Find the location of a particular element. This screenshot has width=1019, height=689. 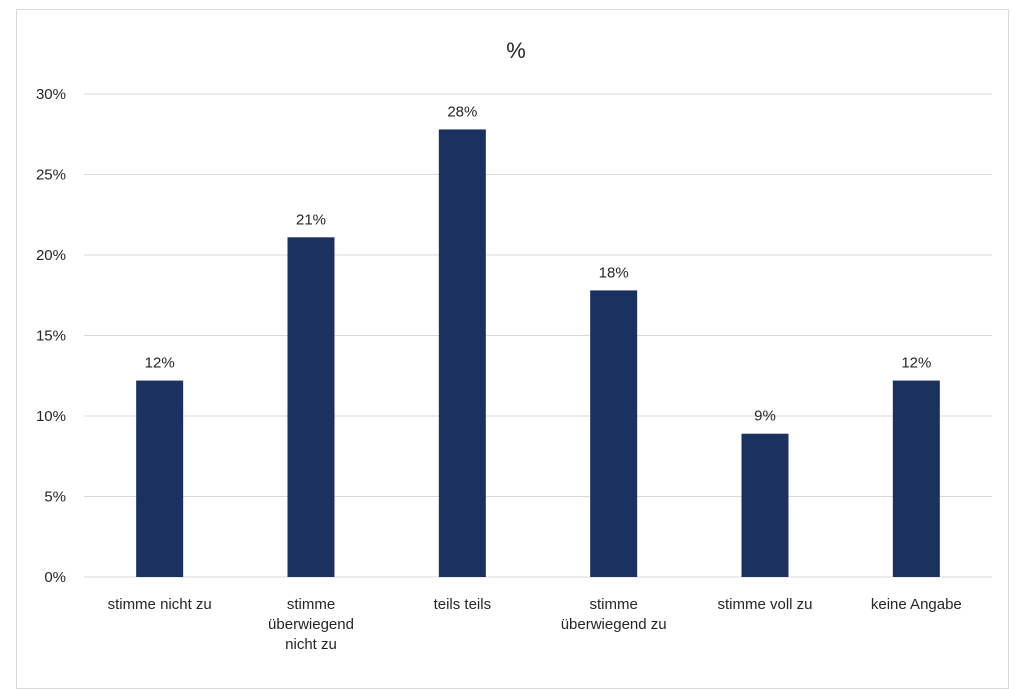

y-tick-label: 25% is located at coordinates (51, 175).